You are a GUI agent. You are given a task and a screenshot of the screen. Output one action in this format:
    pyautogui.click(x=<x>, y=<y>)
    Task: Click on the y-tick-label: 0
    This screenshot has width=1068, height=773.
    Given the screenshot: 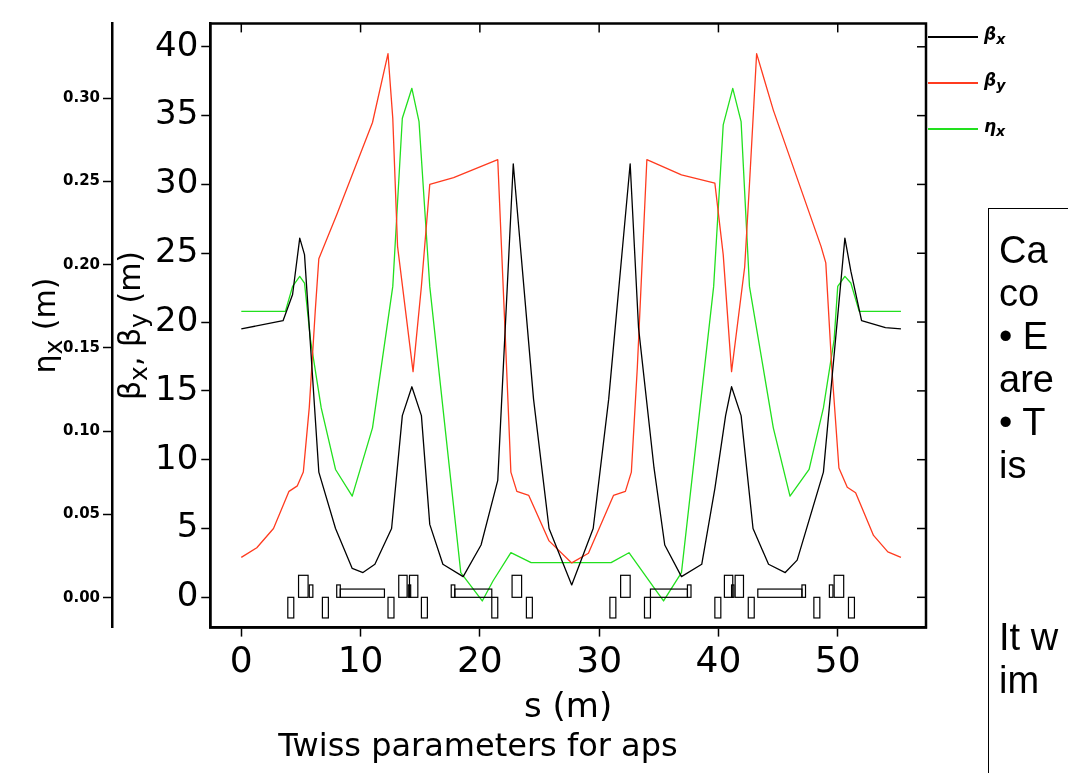 What is the action you would take?
    pyautogui.click(x=187, y=594)
    